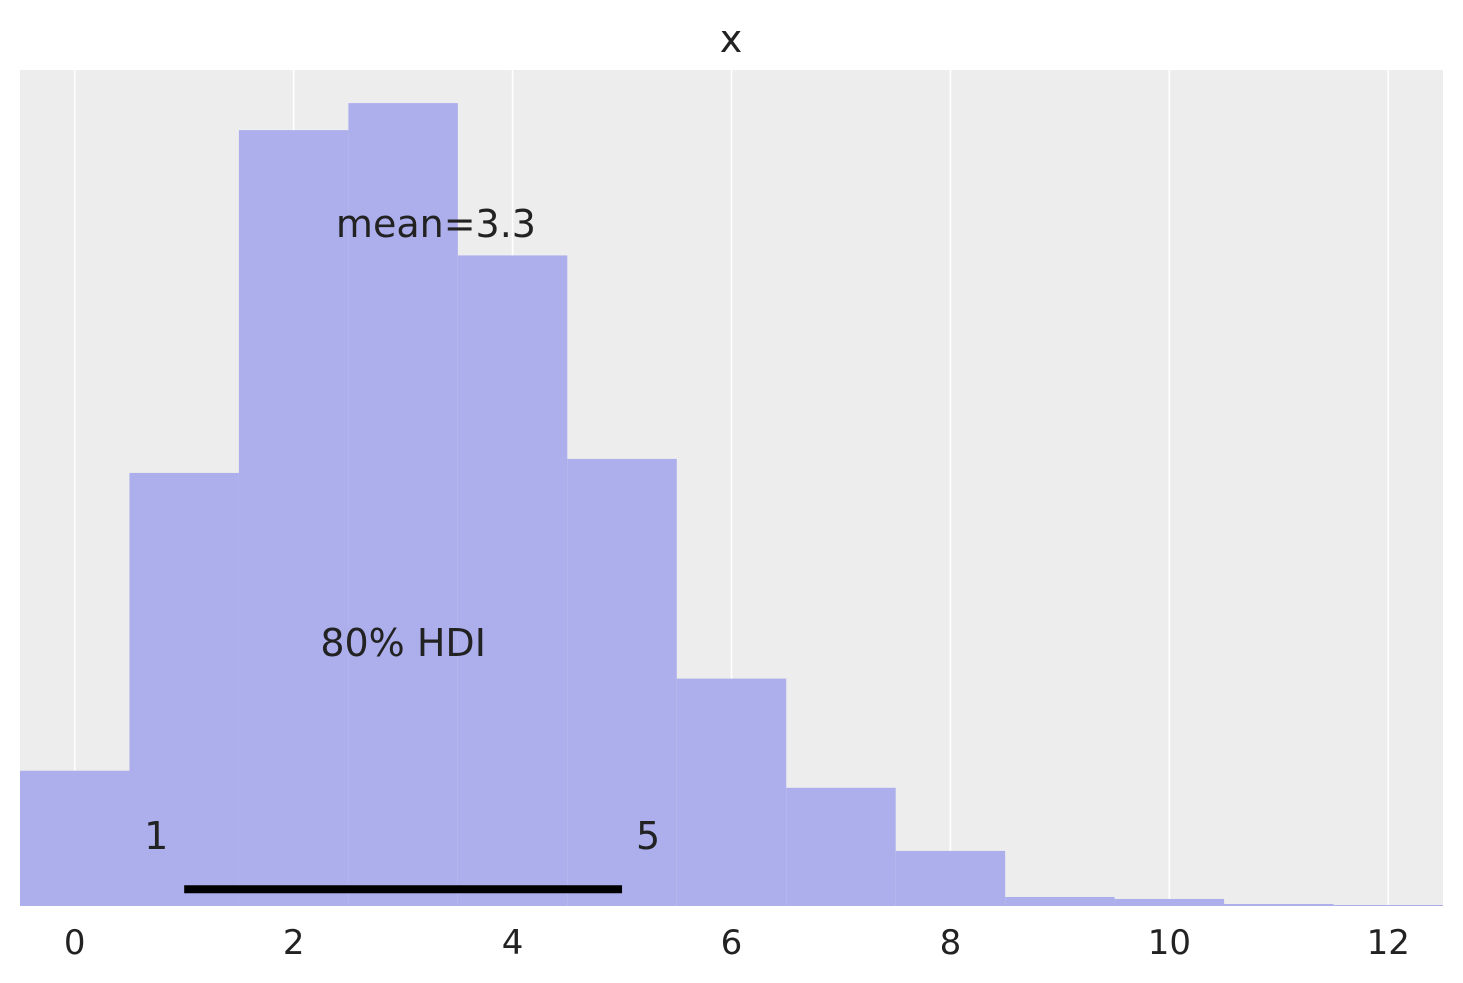 This screenshot has height=983, width=1463. I want to click on x-tick-label-3: 6, so click(732, 943).